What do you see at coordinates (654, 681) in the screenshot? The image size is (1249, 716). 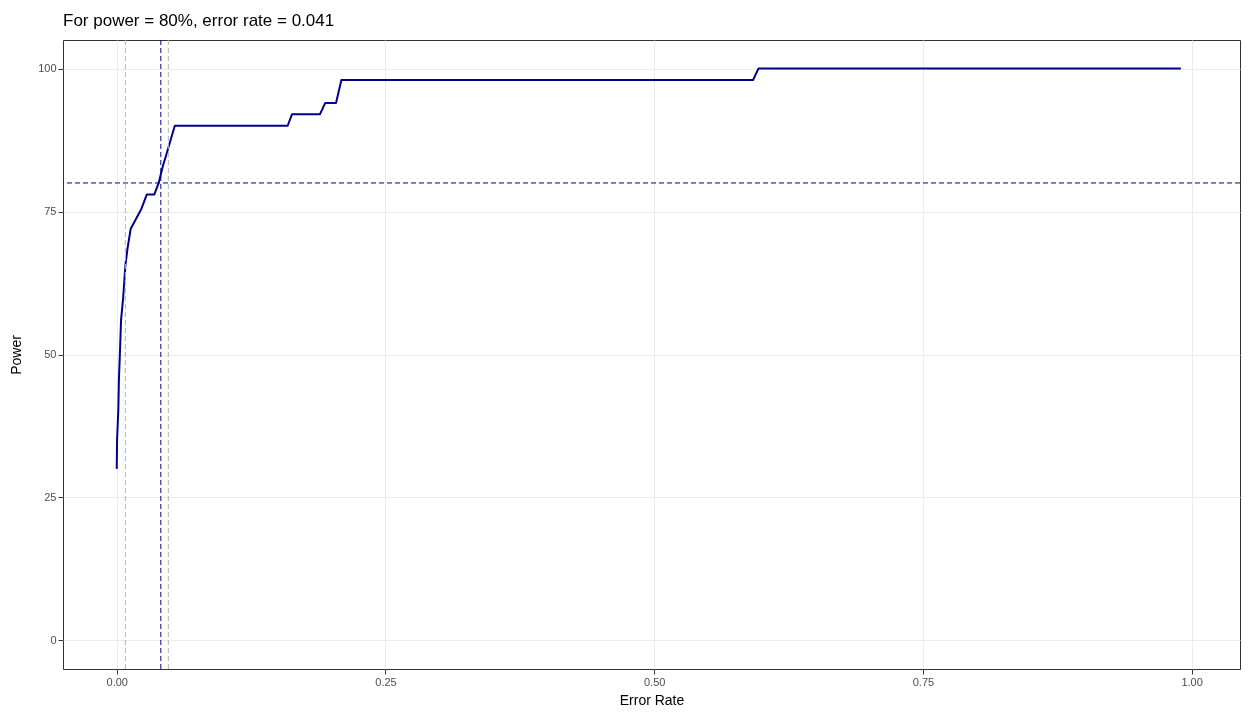 I see `x-tick-label: 0.50` at bounding box center [654, 681].